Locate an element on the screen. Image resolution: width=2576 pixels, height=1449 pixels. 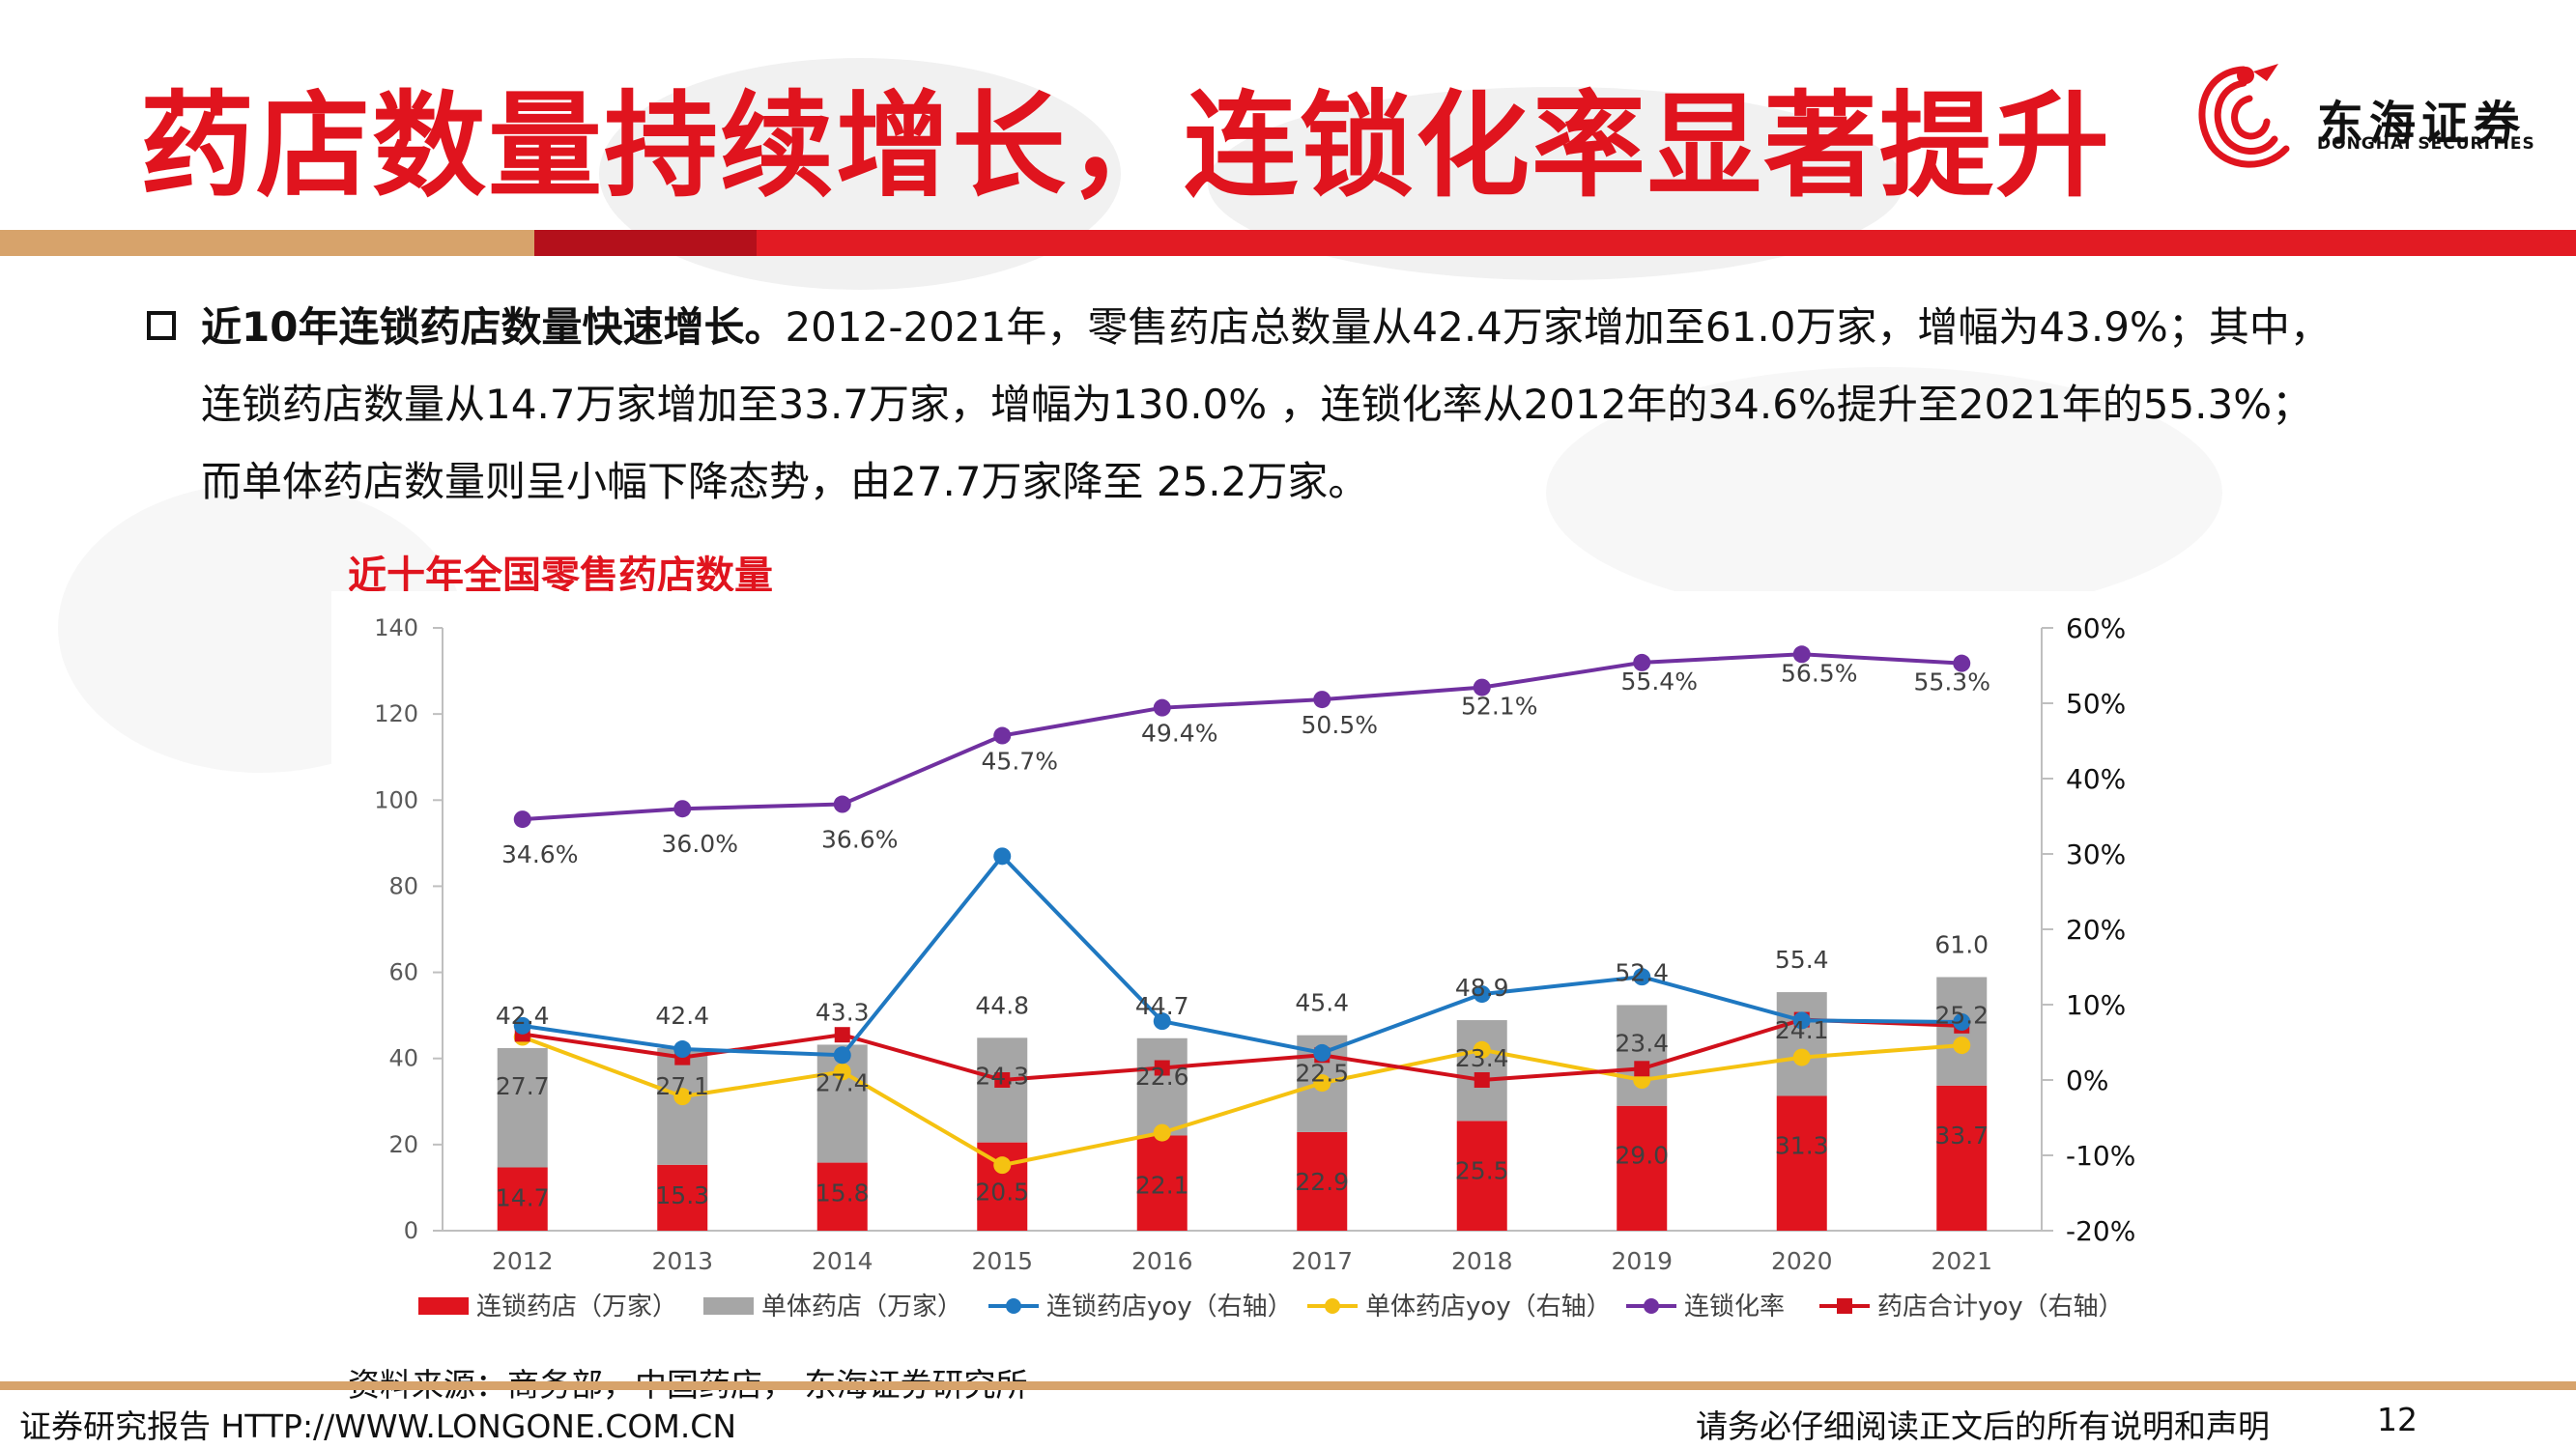
chain-value-label: 22.1 is located at coordinates (1162, 1185).